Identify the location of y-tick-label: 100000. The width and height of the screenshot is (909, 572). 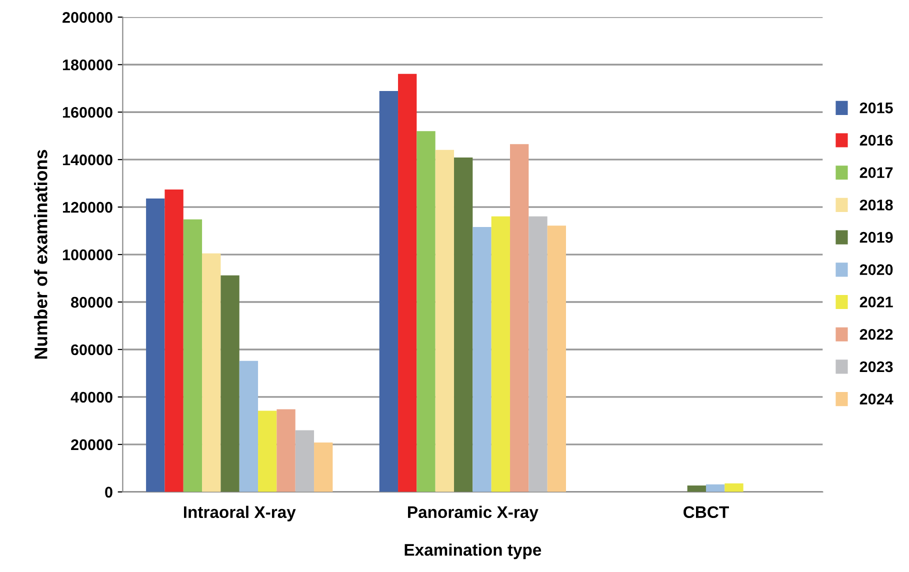
(87, 254).